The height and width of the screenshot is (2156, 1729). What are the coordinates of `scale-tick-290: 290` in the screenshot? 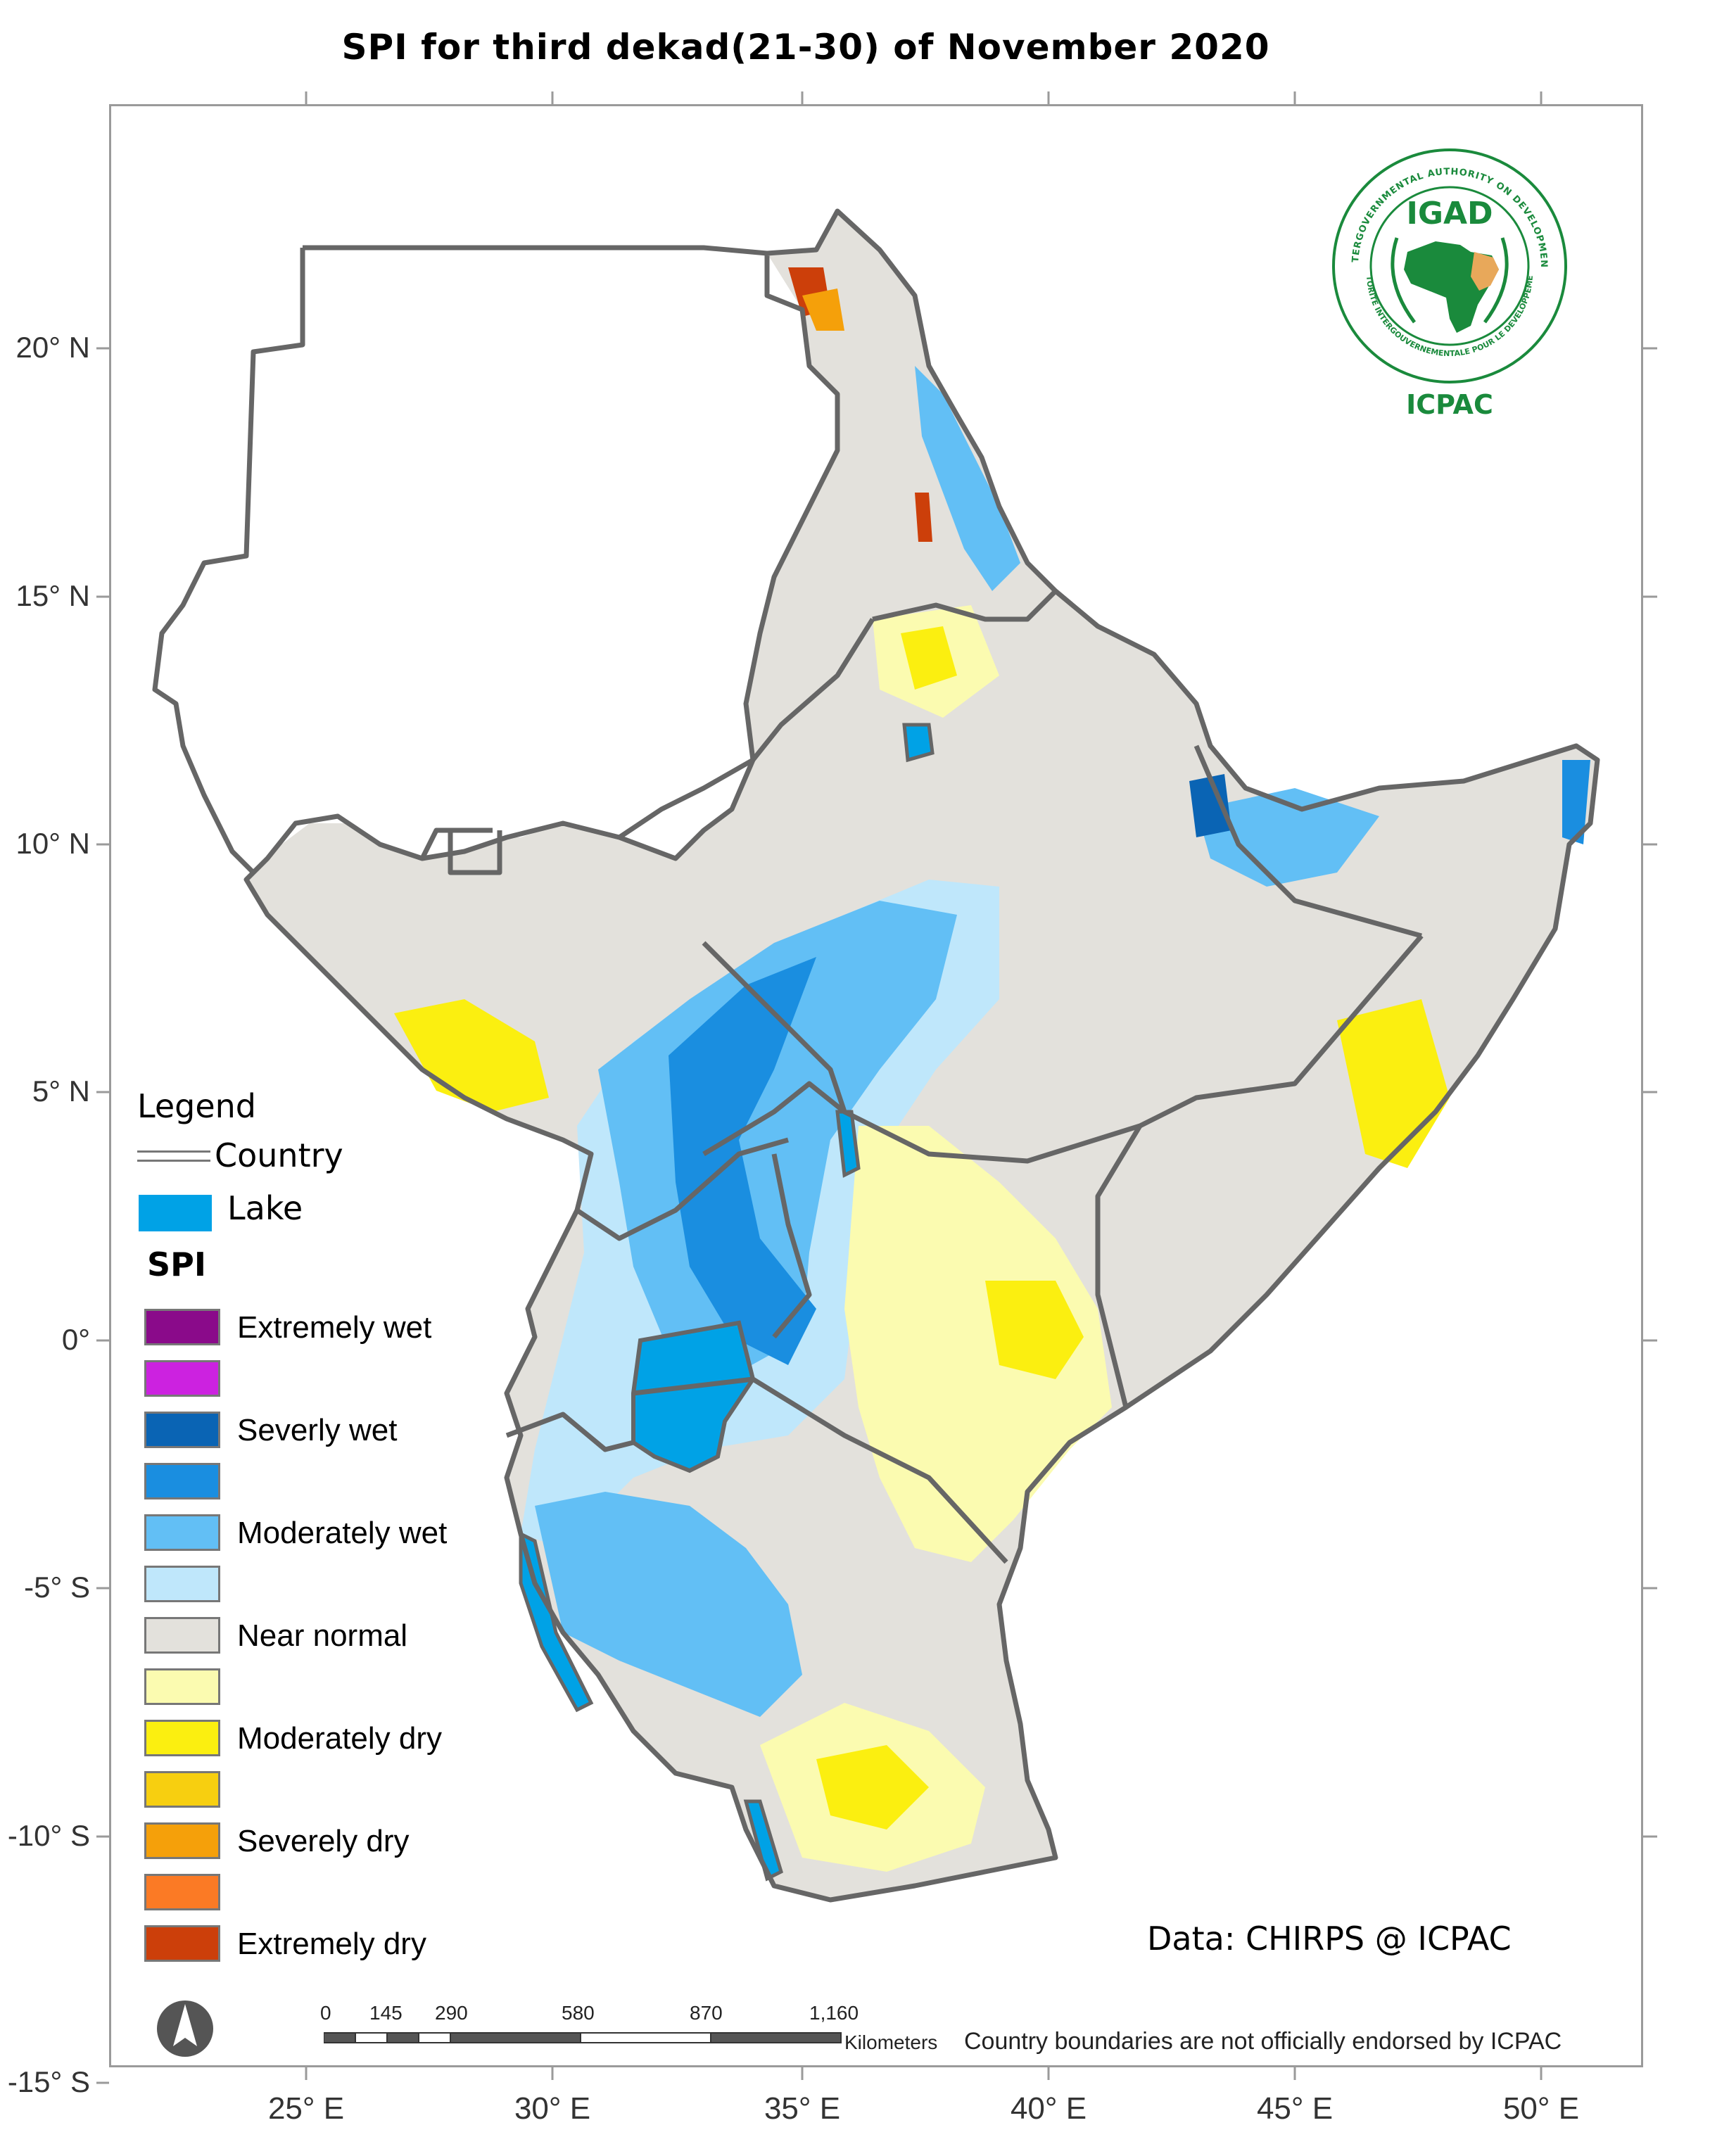 It's located at (451, 2013).